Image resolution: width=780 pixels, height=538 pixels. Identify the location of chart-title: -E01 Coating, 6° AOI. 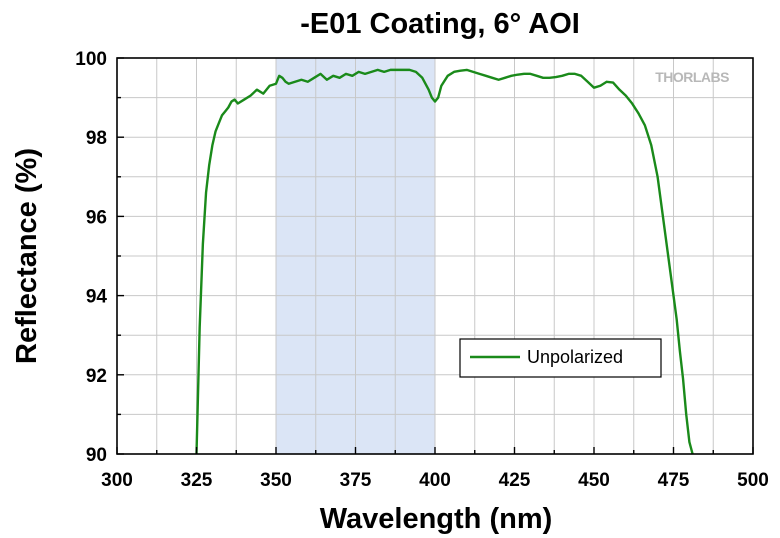
(440, 24).